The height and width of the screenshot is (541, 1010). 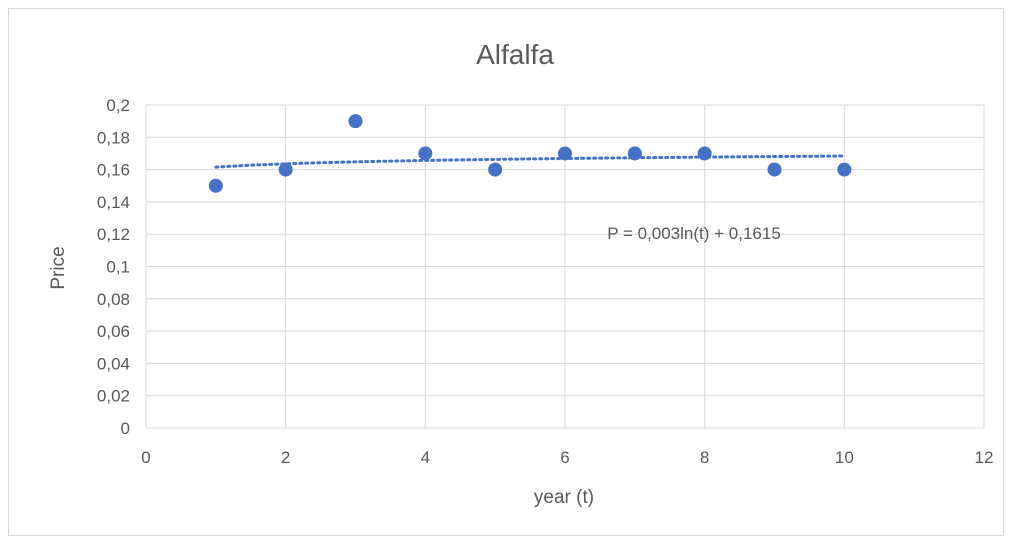 I want to click on y-tick-label: 0,06, so click(x=113, y=331).